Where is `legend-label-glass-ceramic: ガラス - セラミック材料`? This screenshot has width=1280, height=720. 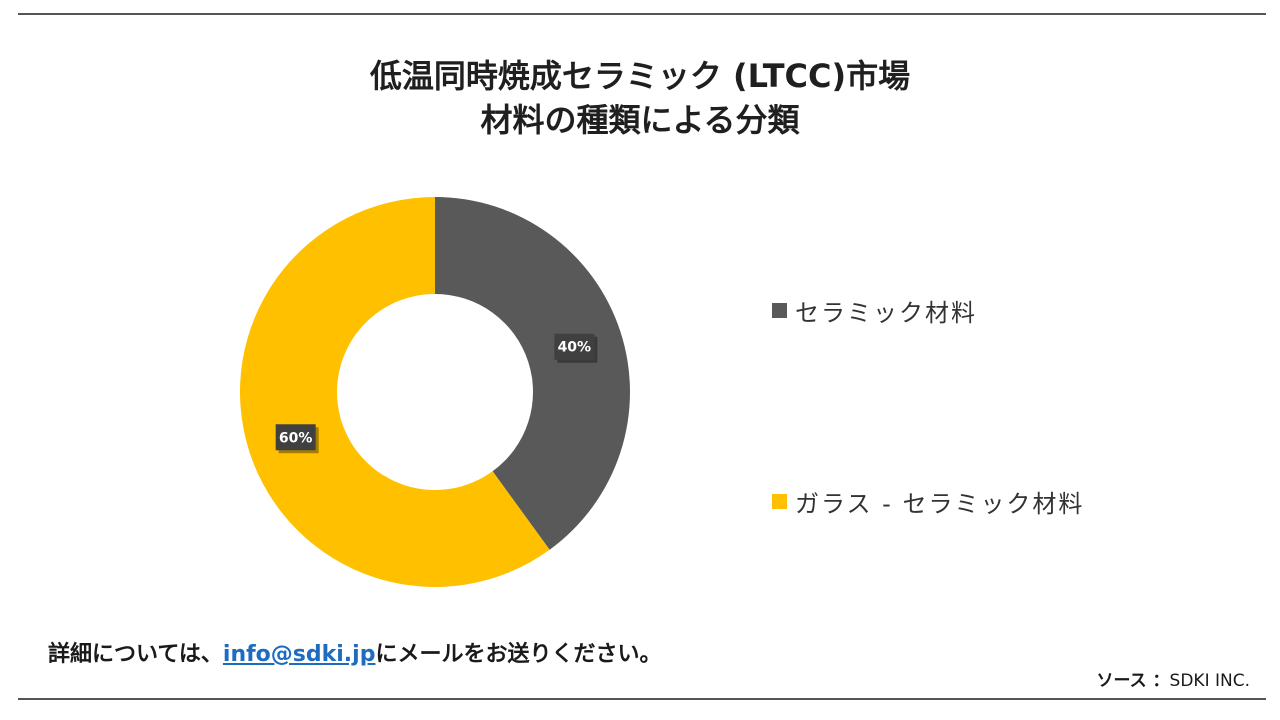
legend-label-glass-ceramic: ガラス - セラミック材料 is located at coordinates (940, 504).